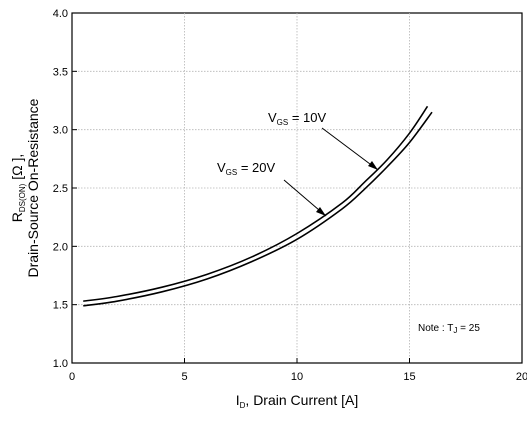 This screenshot has height=421, width=527. What do you see at coordinates (373, 165) in the screenshot?
I see `arrowhead-vgs-10v` at bounding box center [373, 165].